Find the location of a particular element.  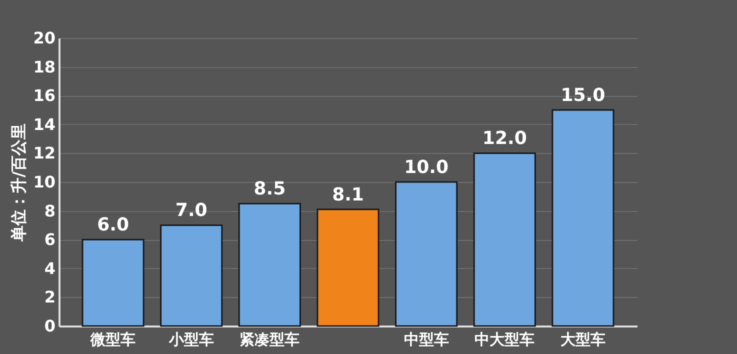

data-label: 8.5 is located at coordinates (270, 189).